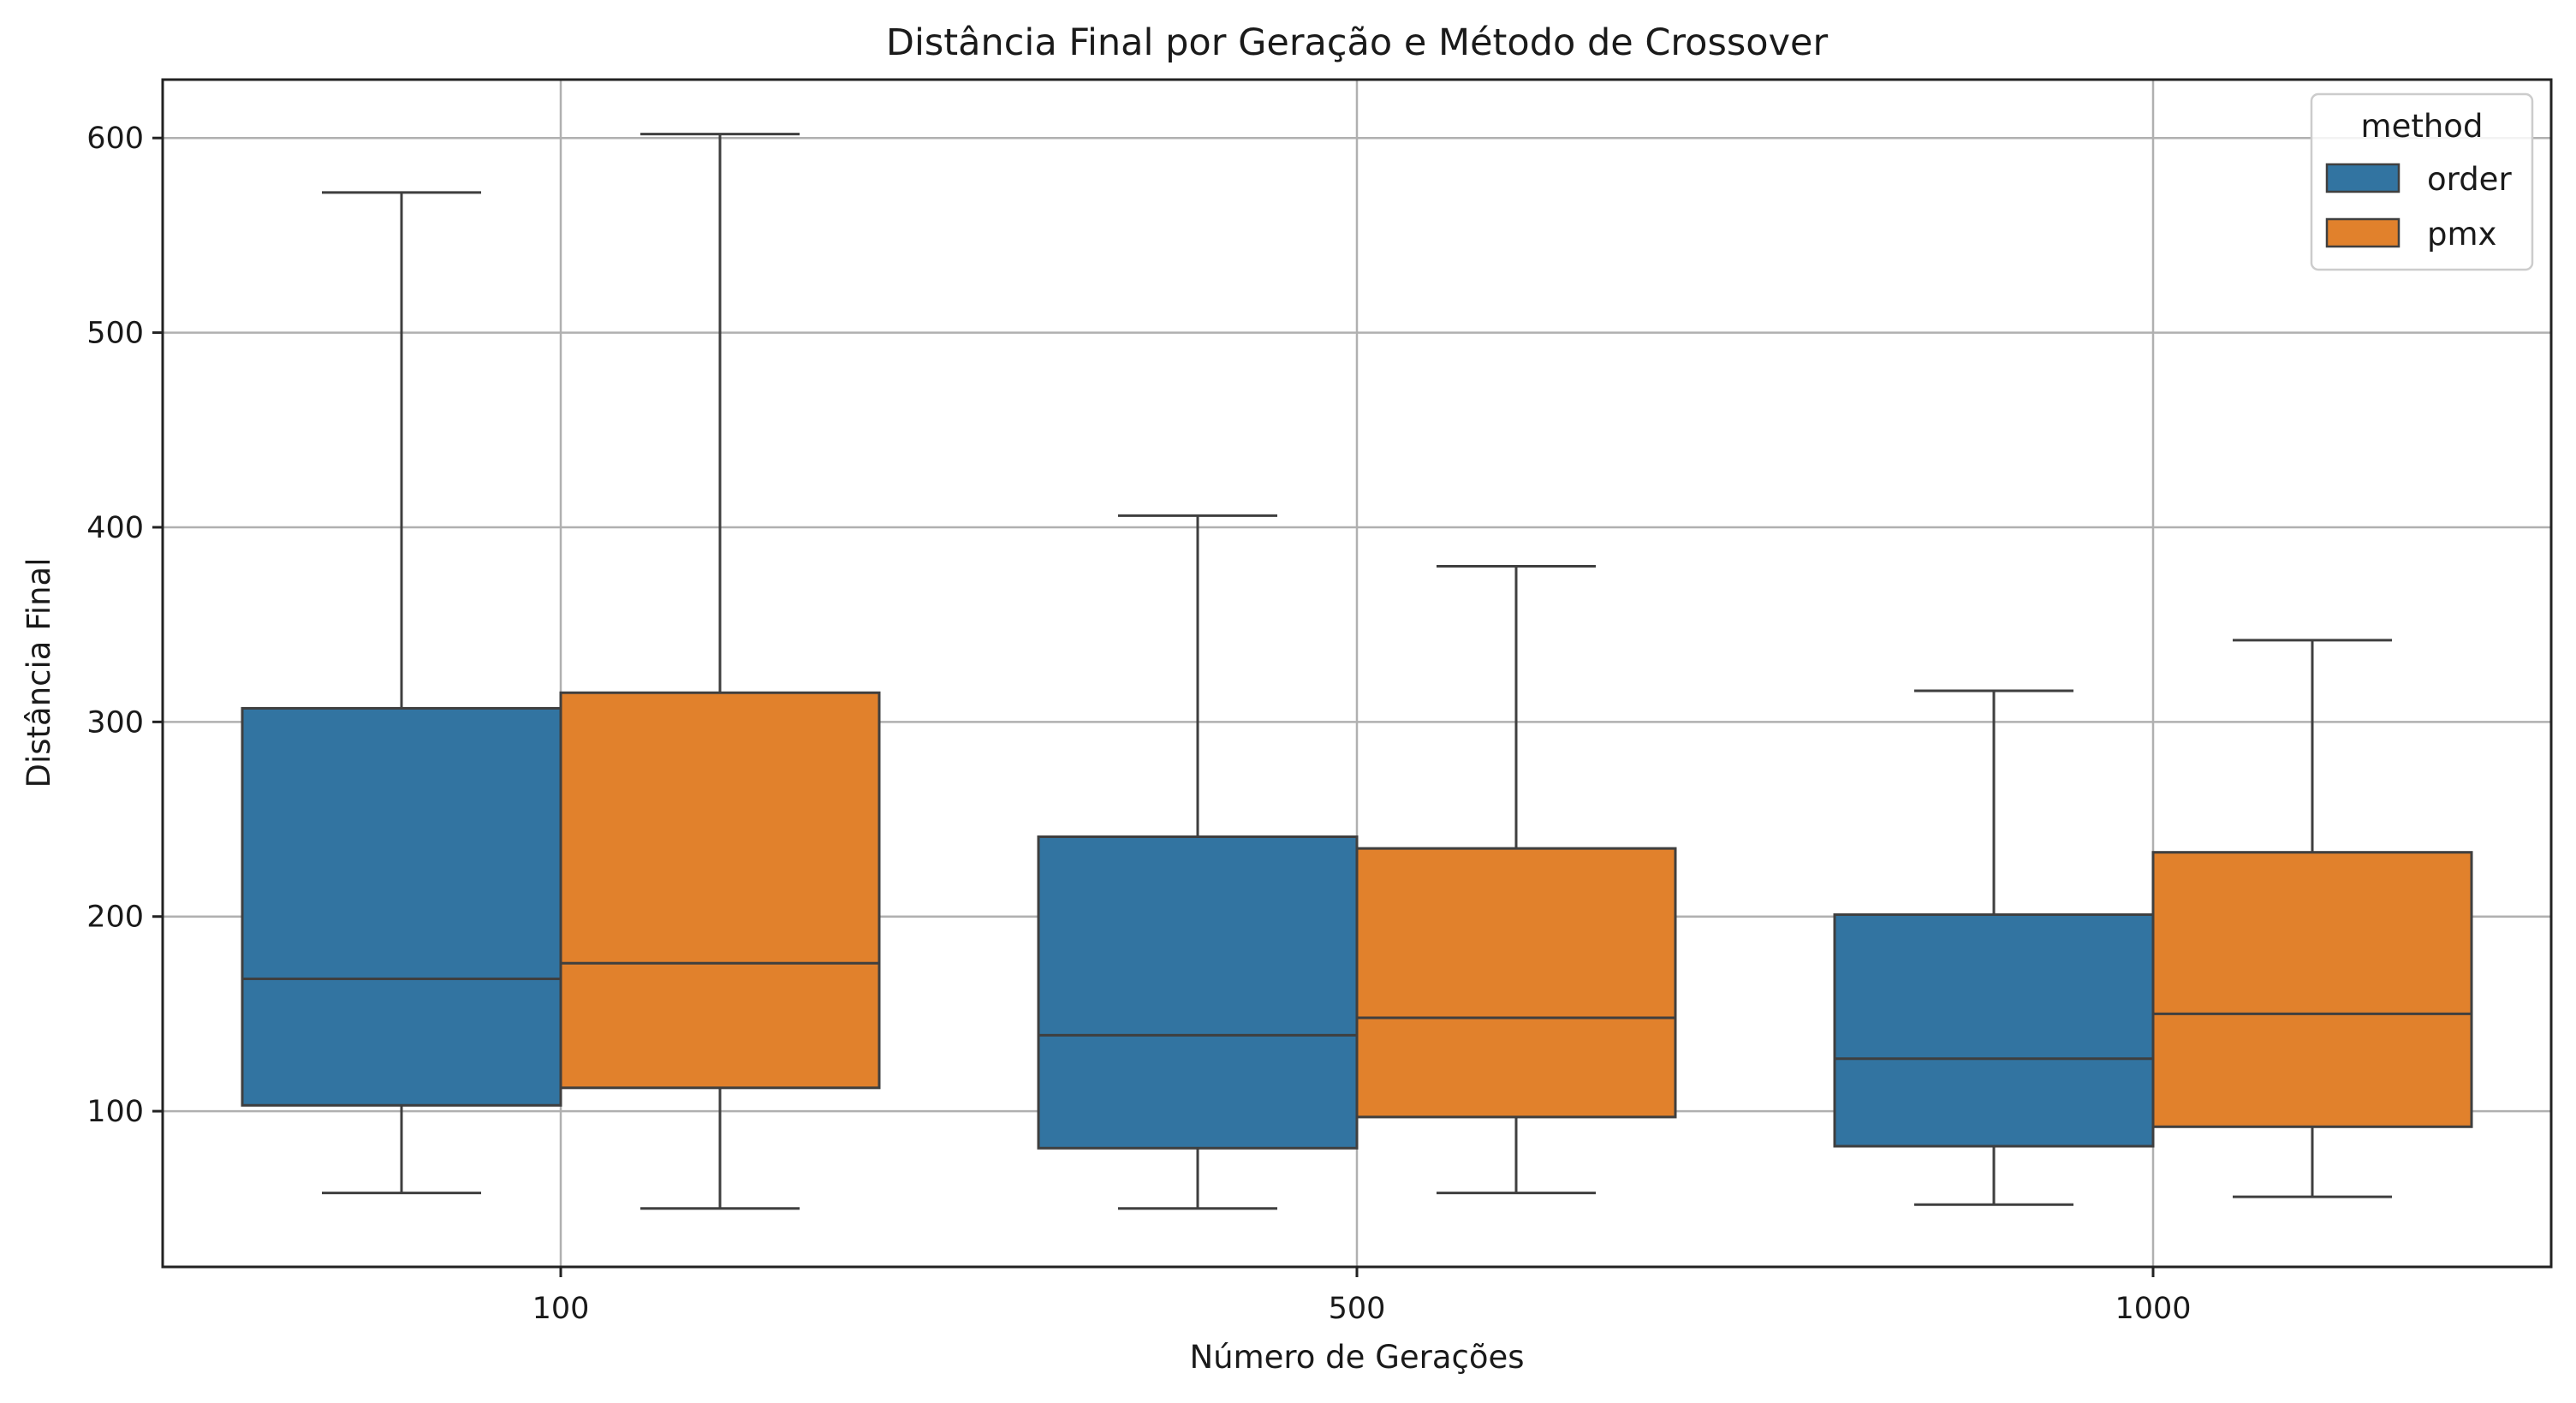  Describe the element at coordinates (115, 1112) in the screenshot. I see `y-tick-label: 100` at that location.